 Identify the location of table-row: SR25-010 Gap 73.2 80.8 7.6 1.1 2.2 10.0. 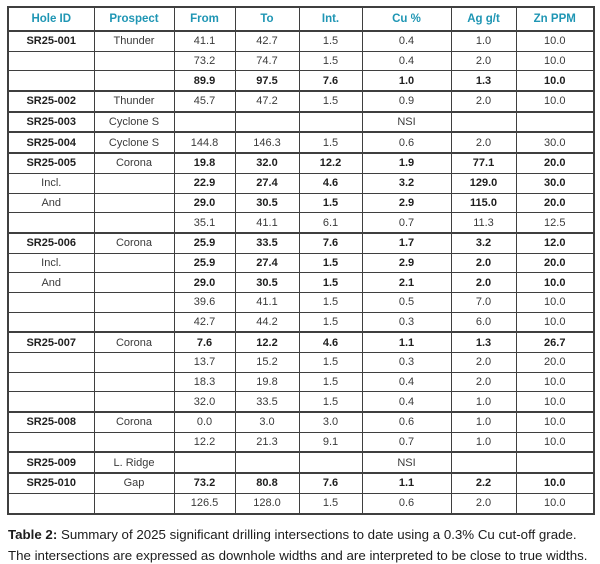
(301, 483).